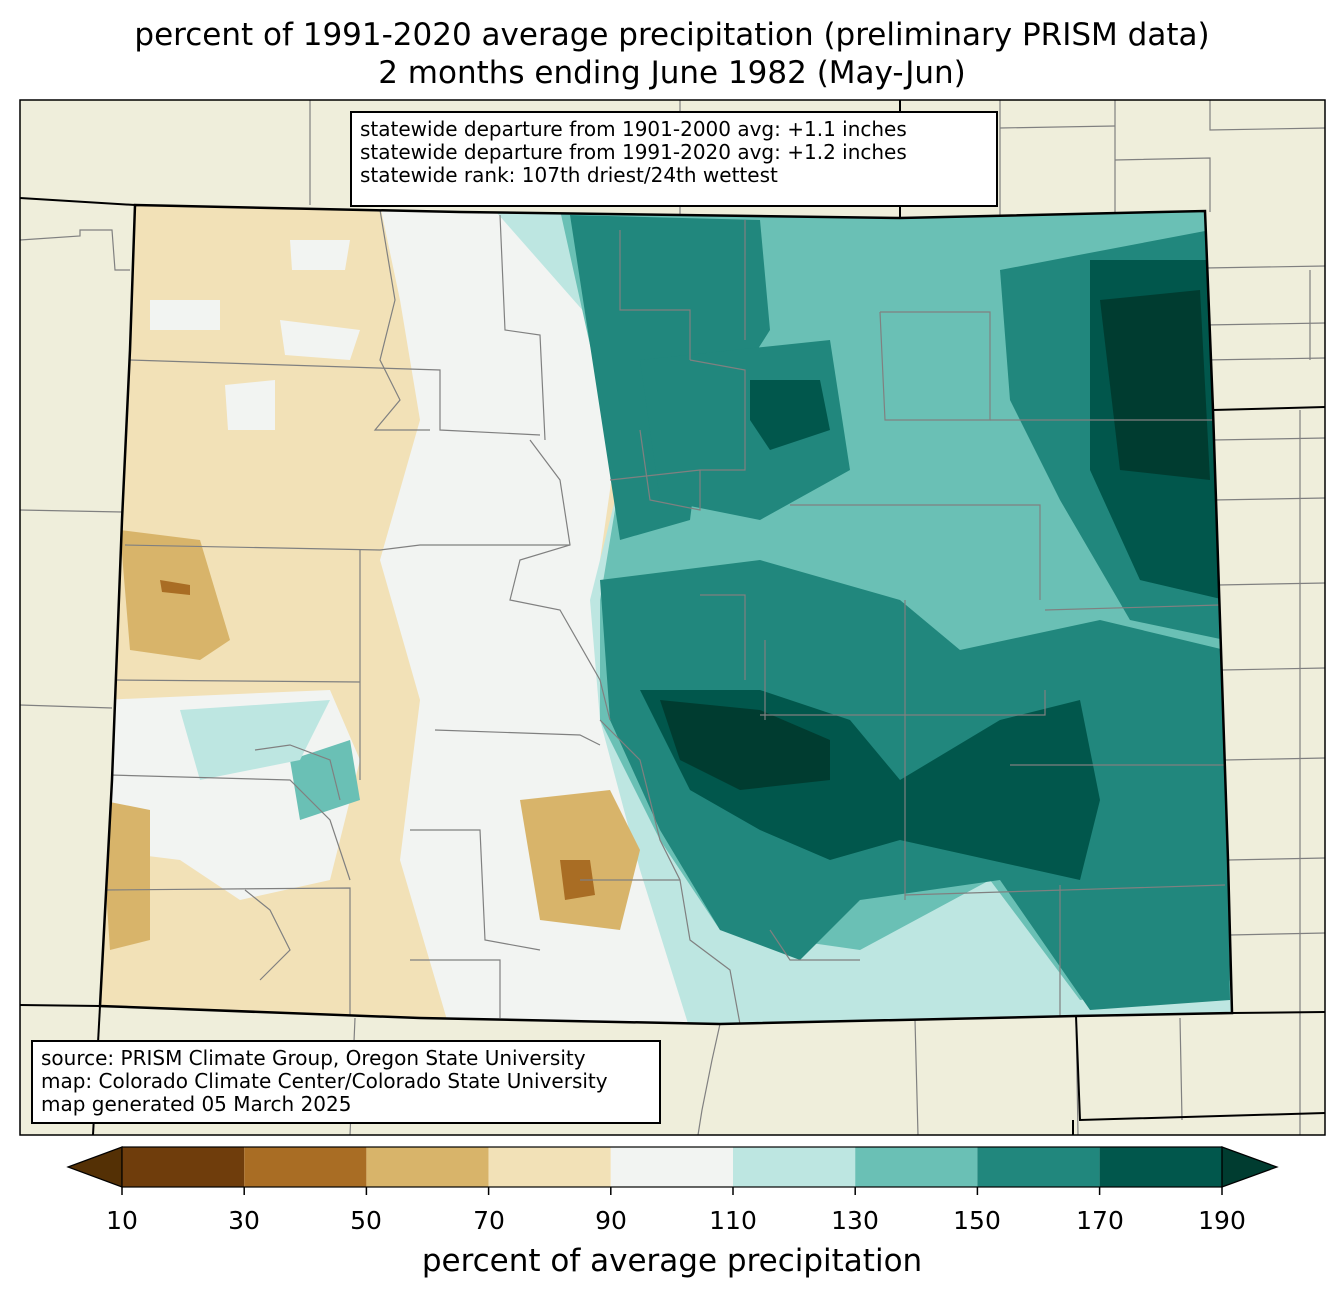 The height and width of the screenshot is (1299, 1344). Describe the element at coordinates (672, 73) in the screenshot. I see `map-title-line2: 2 months ending June 1982 (May-Jun)` at that location.